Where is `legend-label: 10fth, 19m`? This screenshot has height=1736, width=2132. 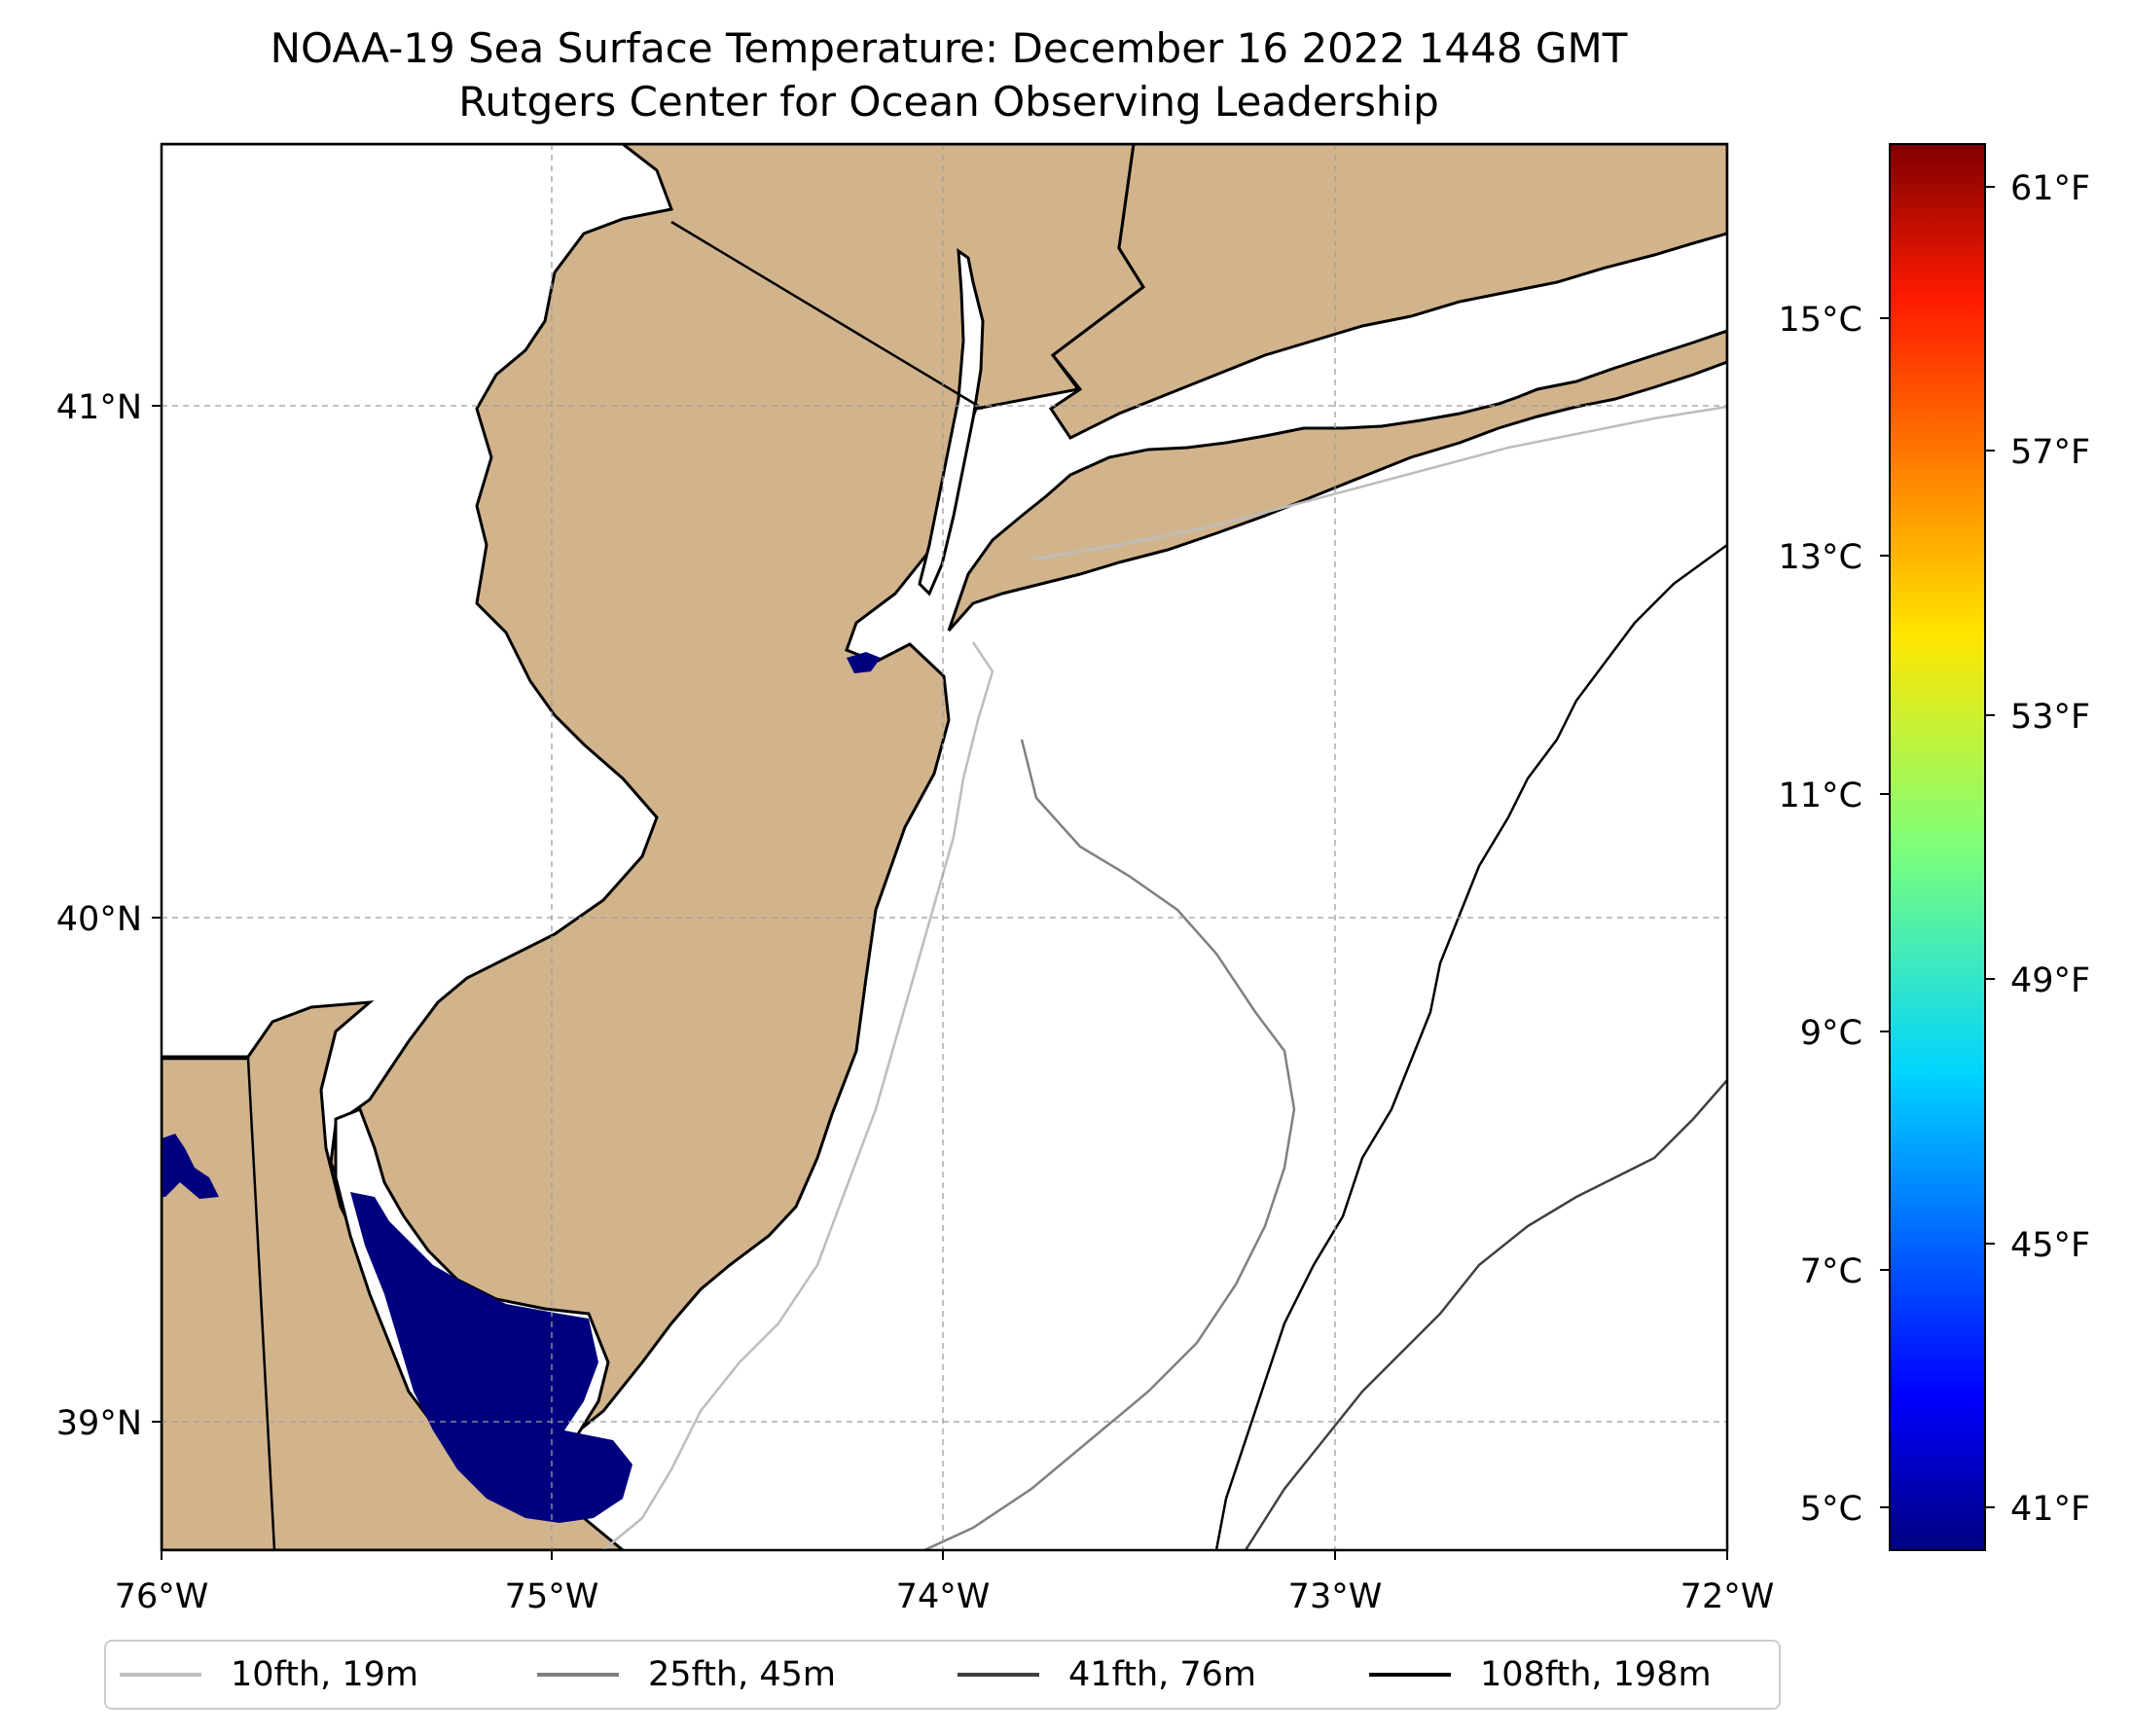 legend-label: 10fth, 19m is located at coordinates (325, 1675).